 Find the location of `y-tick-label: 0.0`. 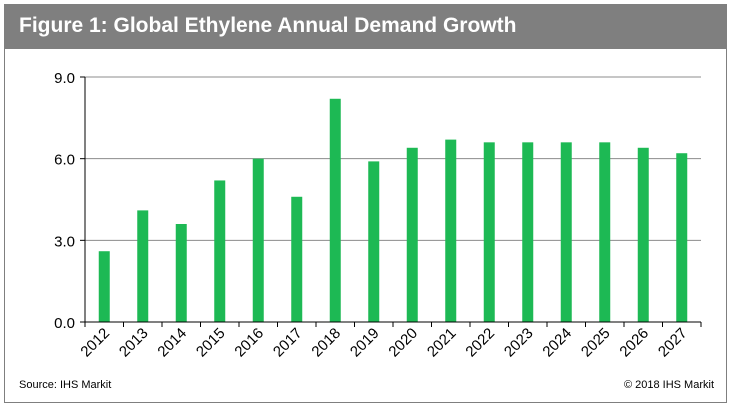

y-tick-label: 0.0 is located at coordinates (64, 323).